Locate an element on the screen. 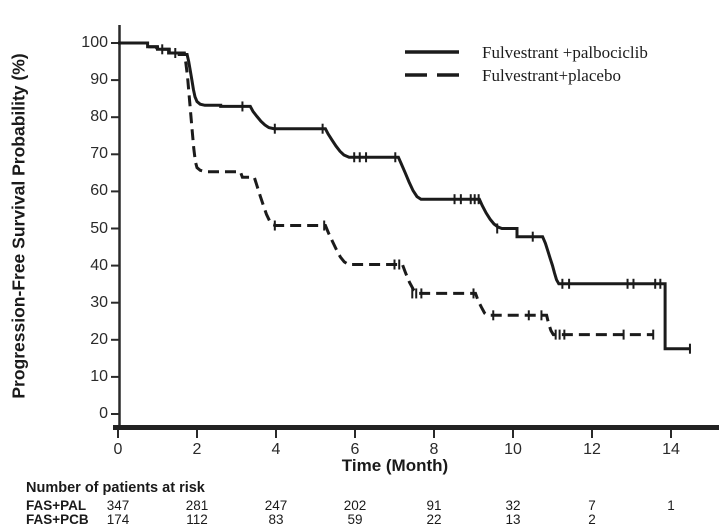 Image resolution: width=719 pixels, height=531 pixels. y-tick-label: 80 is located at coordinates (99, 117).